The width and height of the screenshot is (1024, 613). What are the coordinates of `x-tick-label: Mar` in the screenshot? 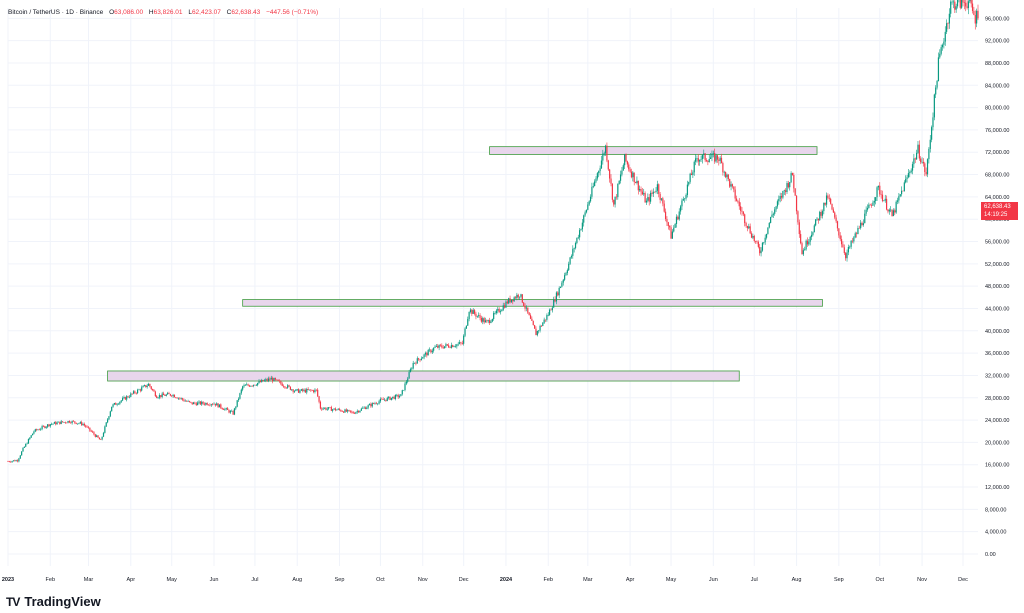 It's located at (588, 580).